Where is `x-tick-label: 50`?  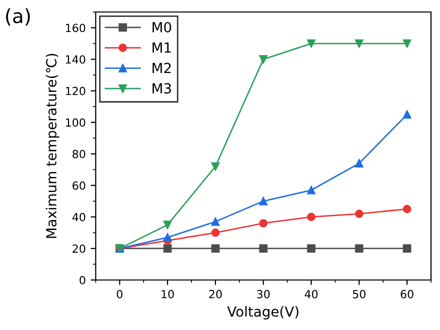 x-tick-label: 50 is located at coordinates (359, 294).